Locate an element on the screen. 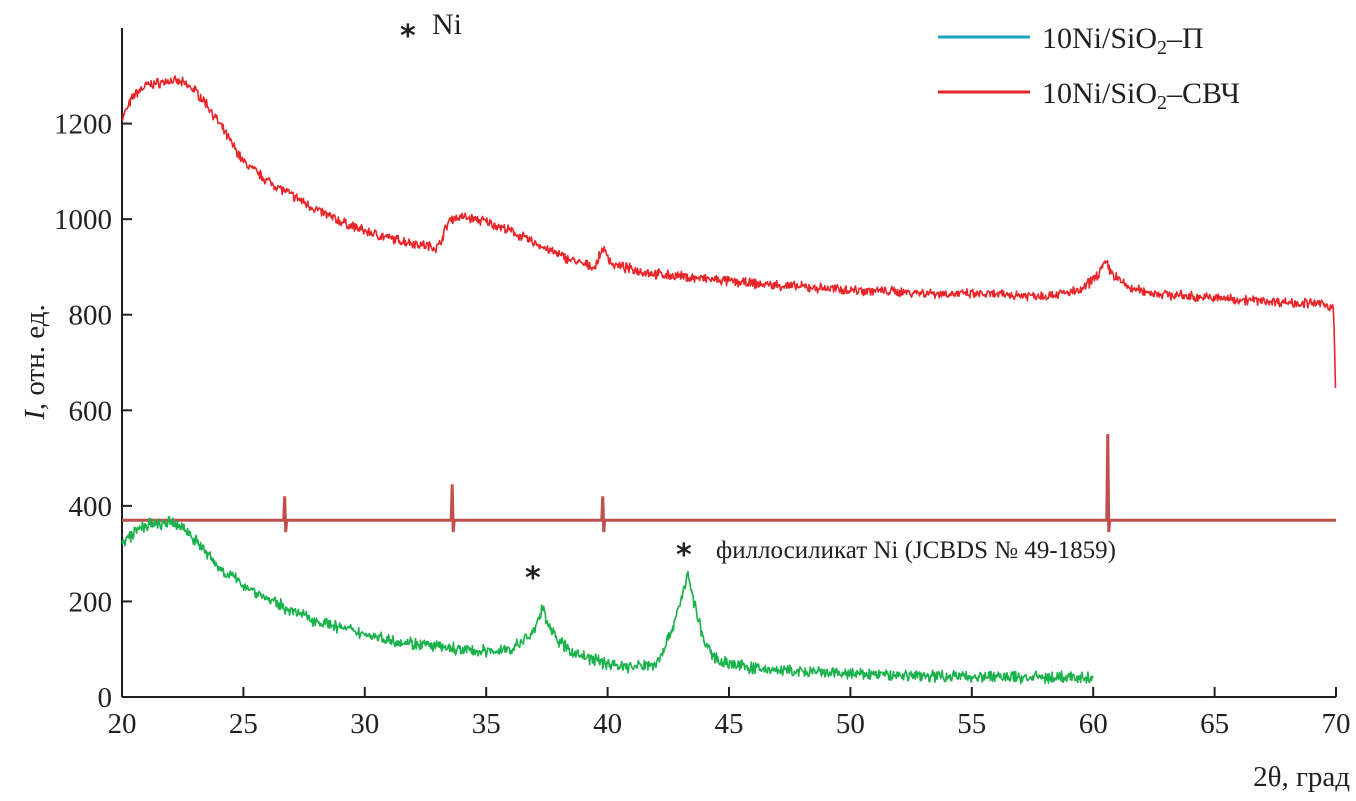  x-ticks: 20 25 30 35 40 45 50 55 60 65 70 is located at coordinates (729, 713).